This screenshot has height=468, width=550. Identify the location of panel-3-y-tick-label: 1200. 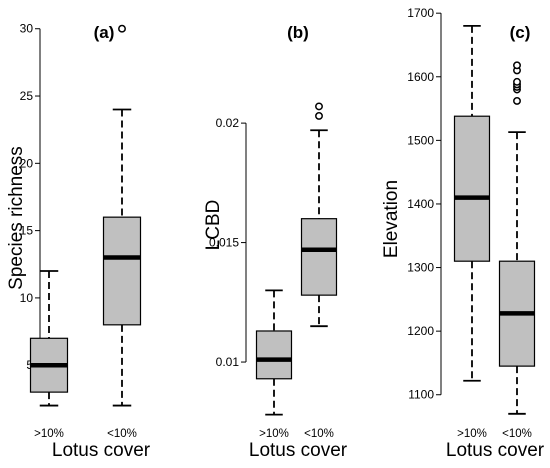
(420, 331).